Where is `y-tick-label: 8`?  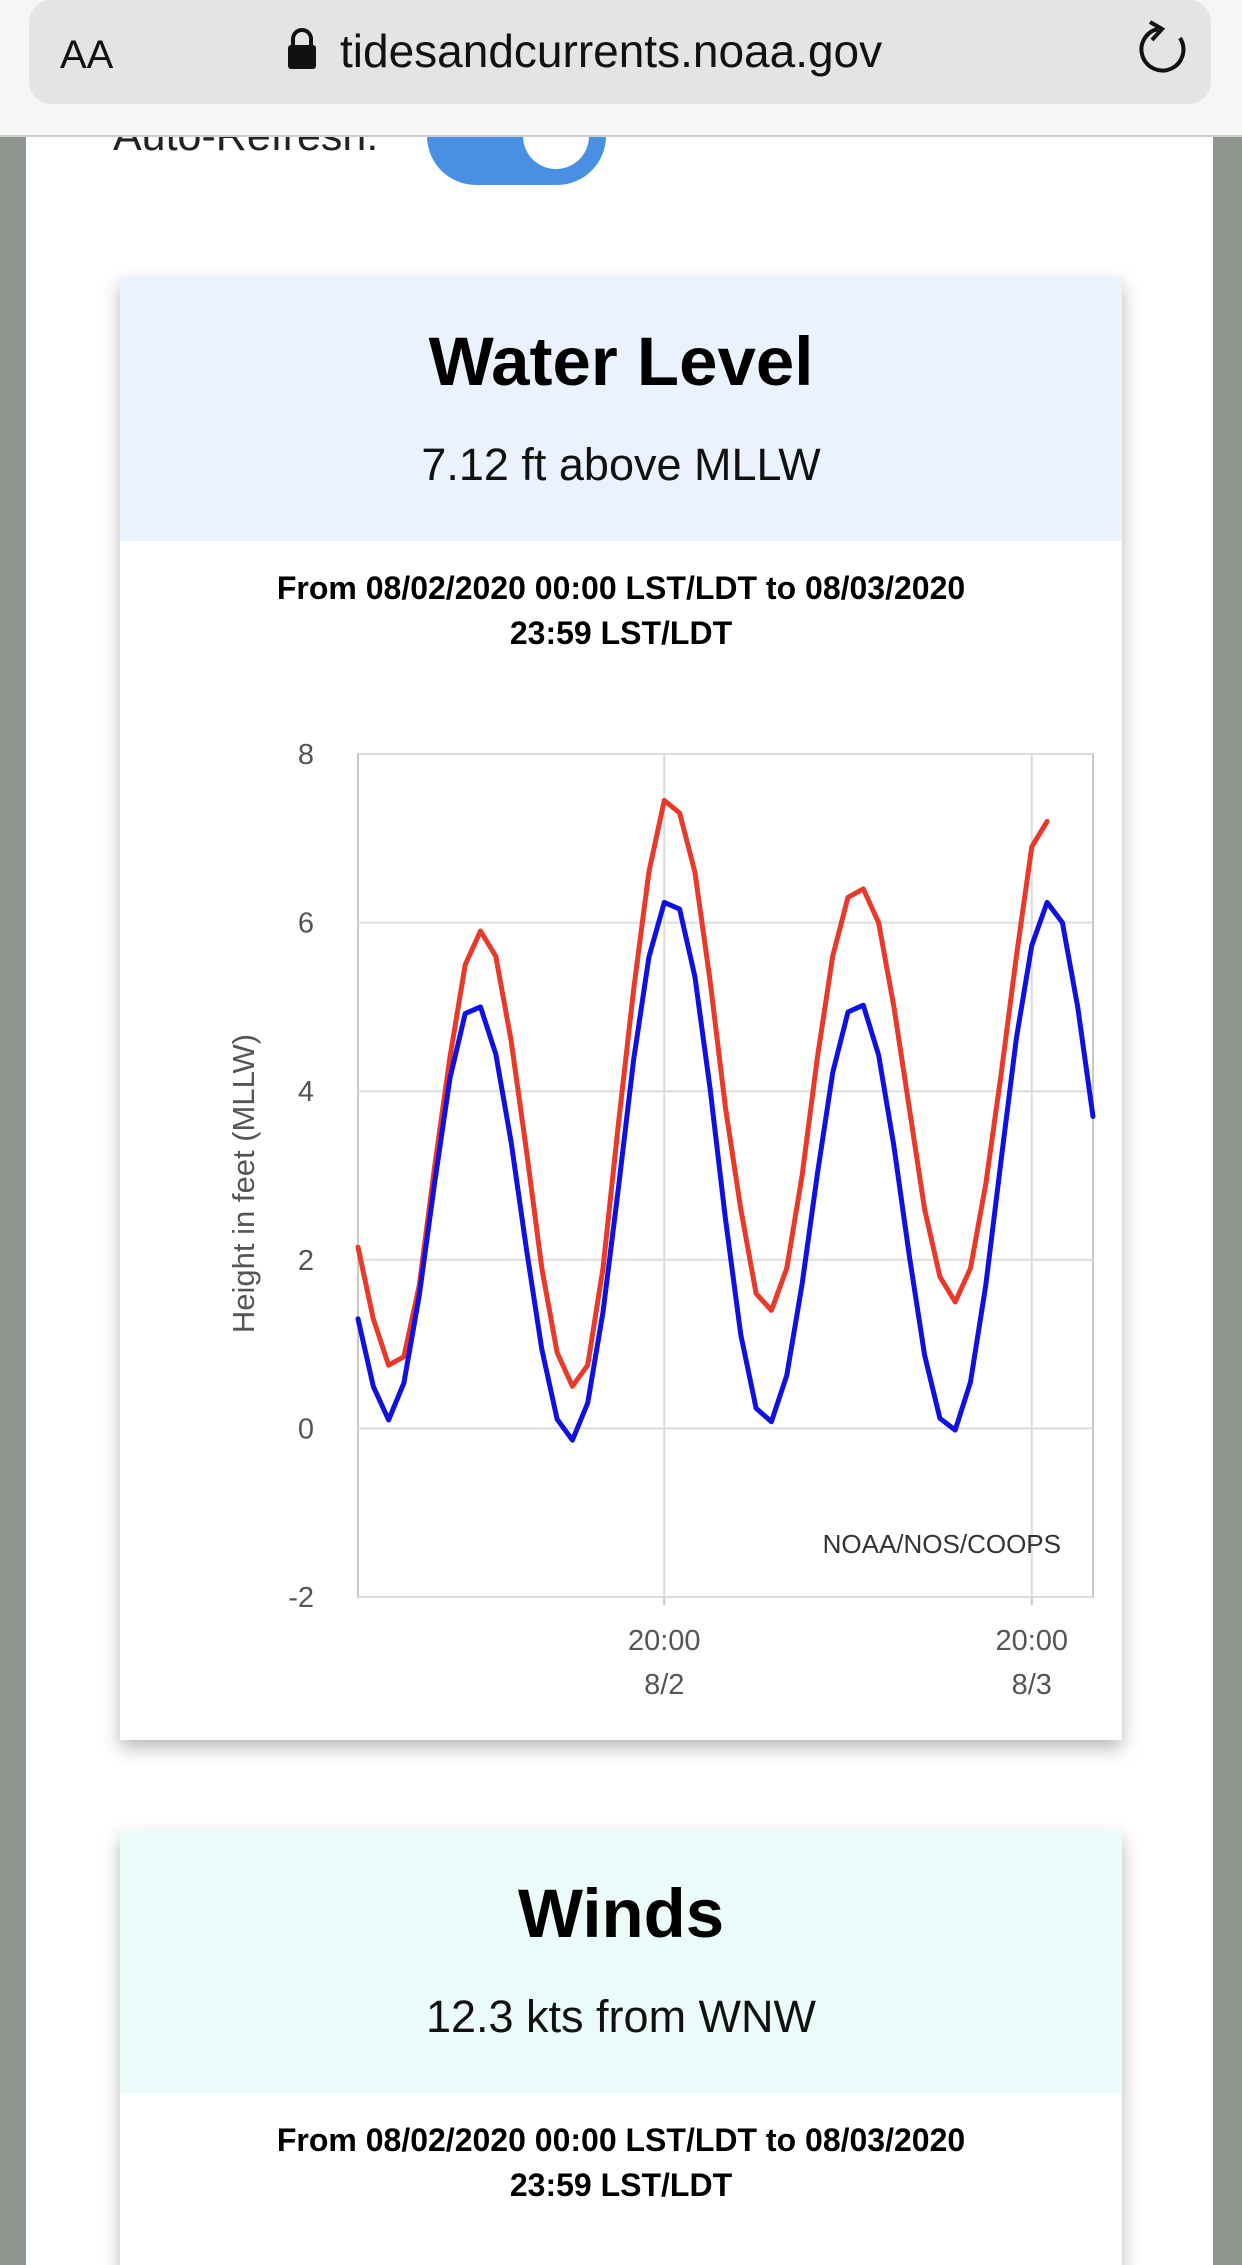
y-tick-label: 8 is located at coordinates (306, 755).